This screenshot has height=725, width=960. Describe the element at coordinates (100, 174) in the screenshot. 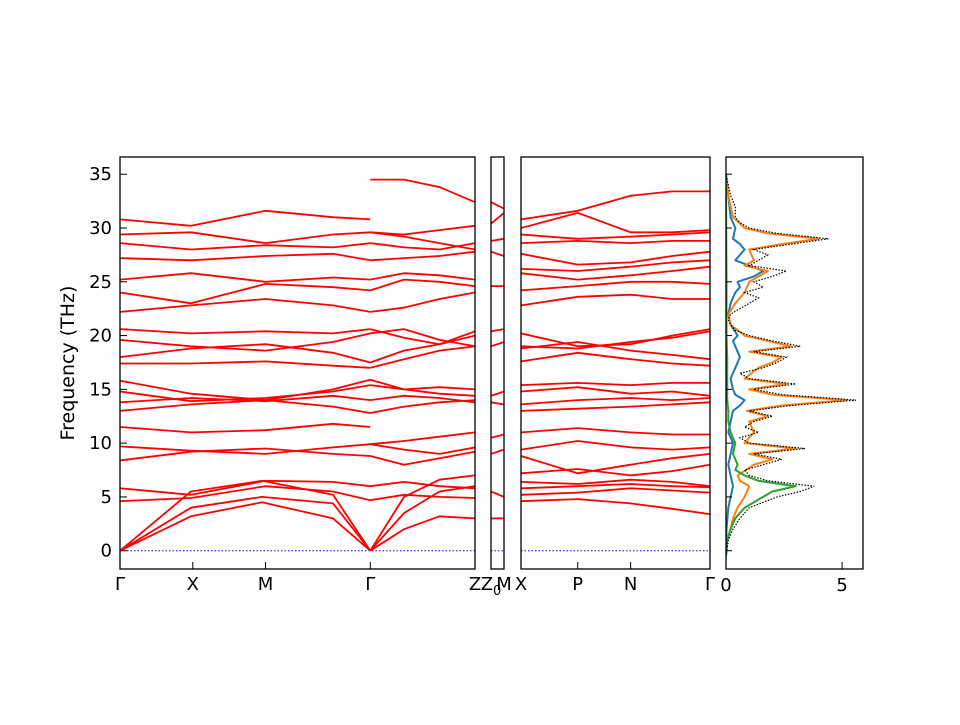

I see `y-tick-label: 35` at that location.